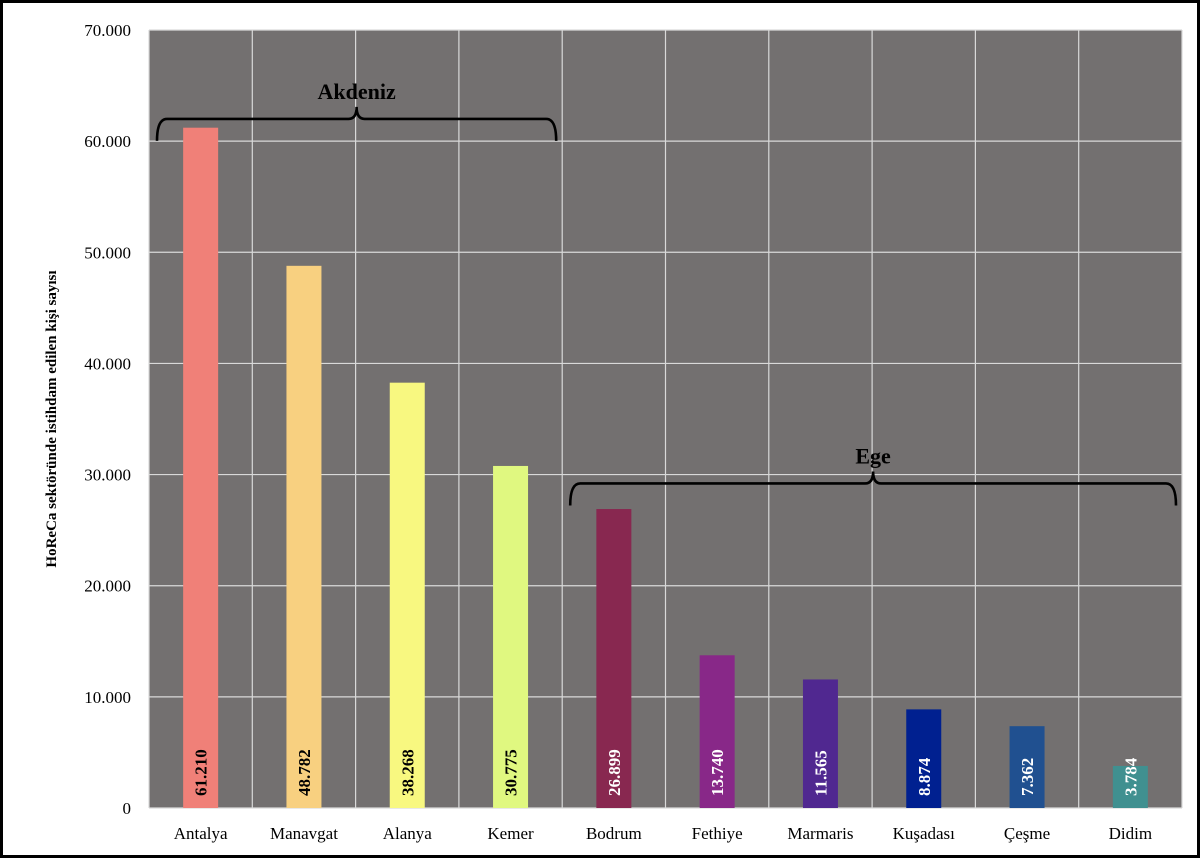  Describe the element at coordinates (820, 773) in the screenshot. I see `bar-value-label: 11.565` at that location.